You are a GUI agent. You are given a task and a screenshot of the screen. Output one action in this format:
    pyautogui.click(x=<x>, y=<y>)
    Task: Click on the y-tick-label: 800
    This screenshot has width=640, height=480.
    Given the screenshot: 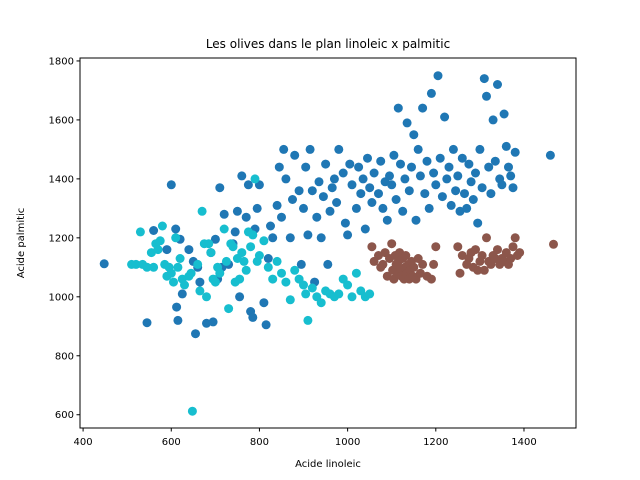 What is the action you would take?
    pyautogui.click(x=64, y=356)
    